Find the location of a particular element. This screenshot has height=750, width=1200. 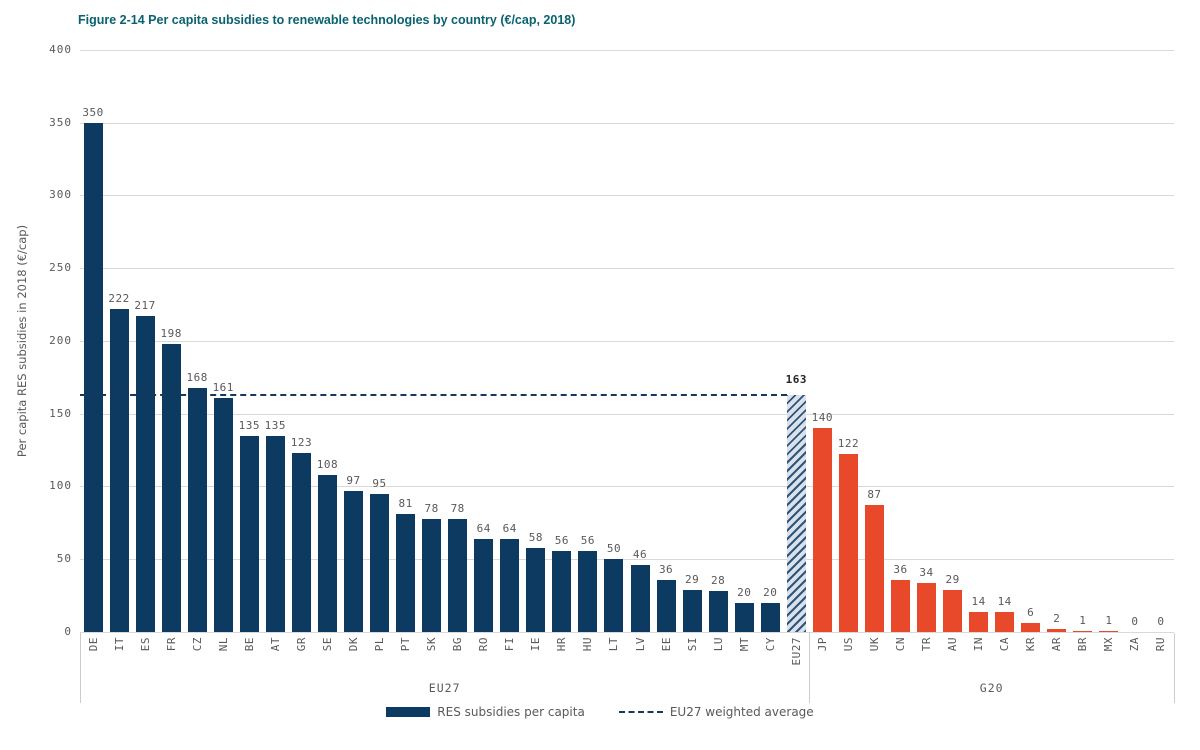

bar-SK is located at coordinates (432, 575).